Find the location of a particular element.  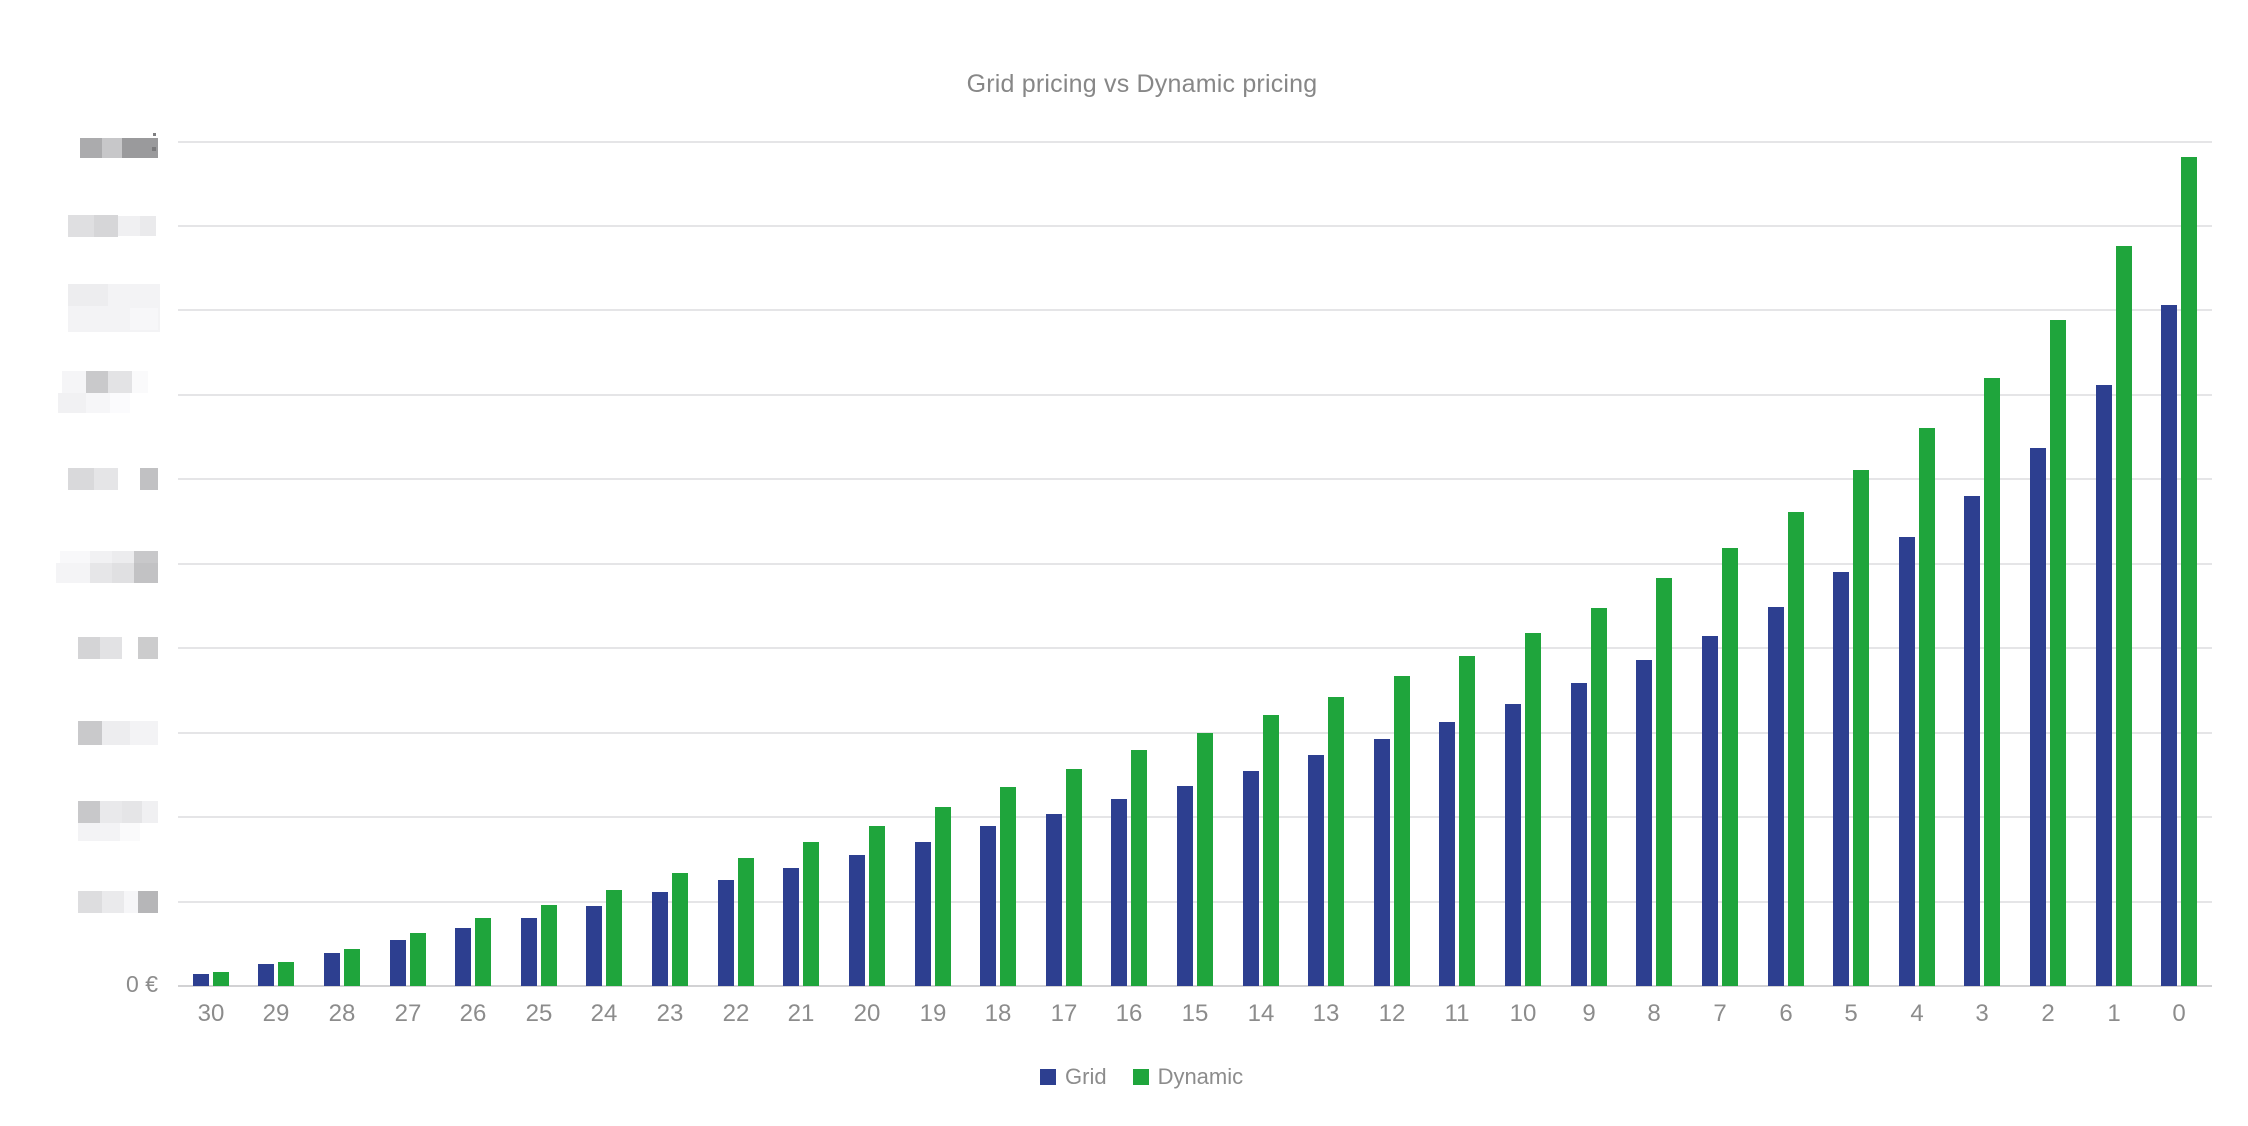

x-axis-label-18: 18 is located at coordinates (998, 1013).